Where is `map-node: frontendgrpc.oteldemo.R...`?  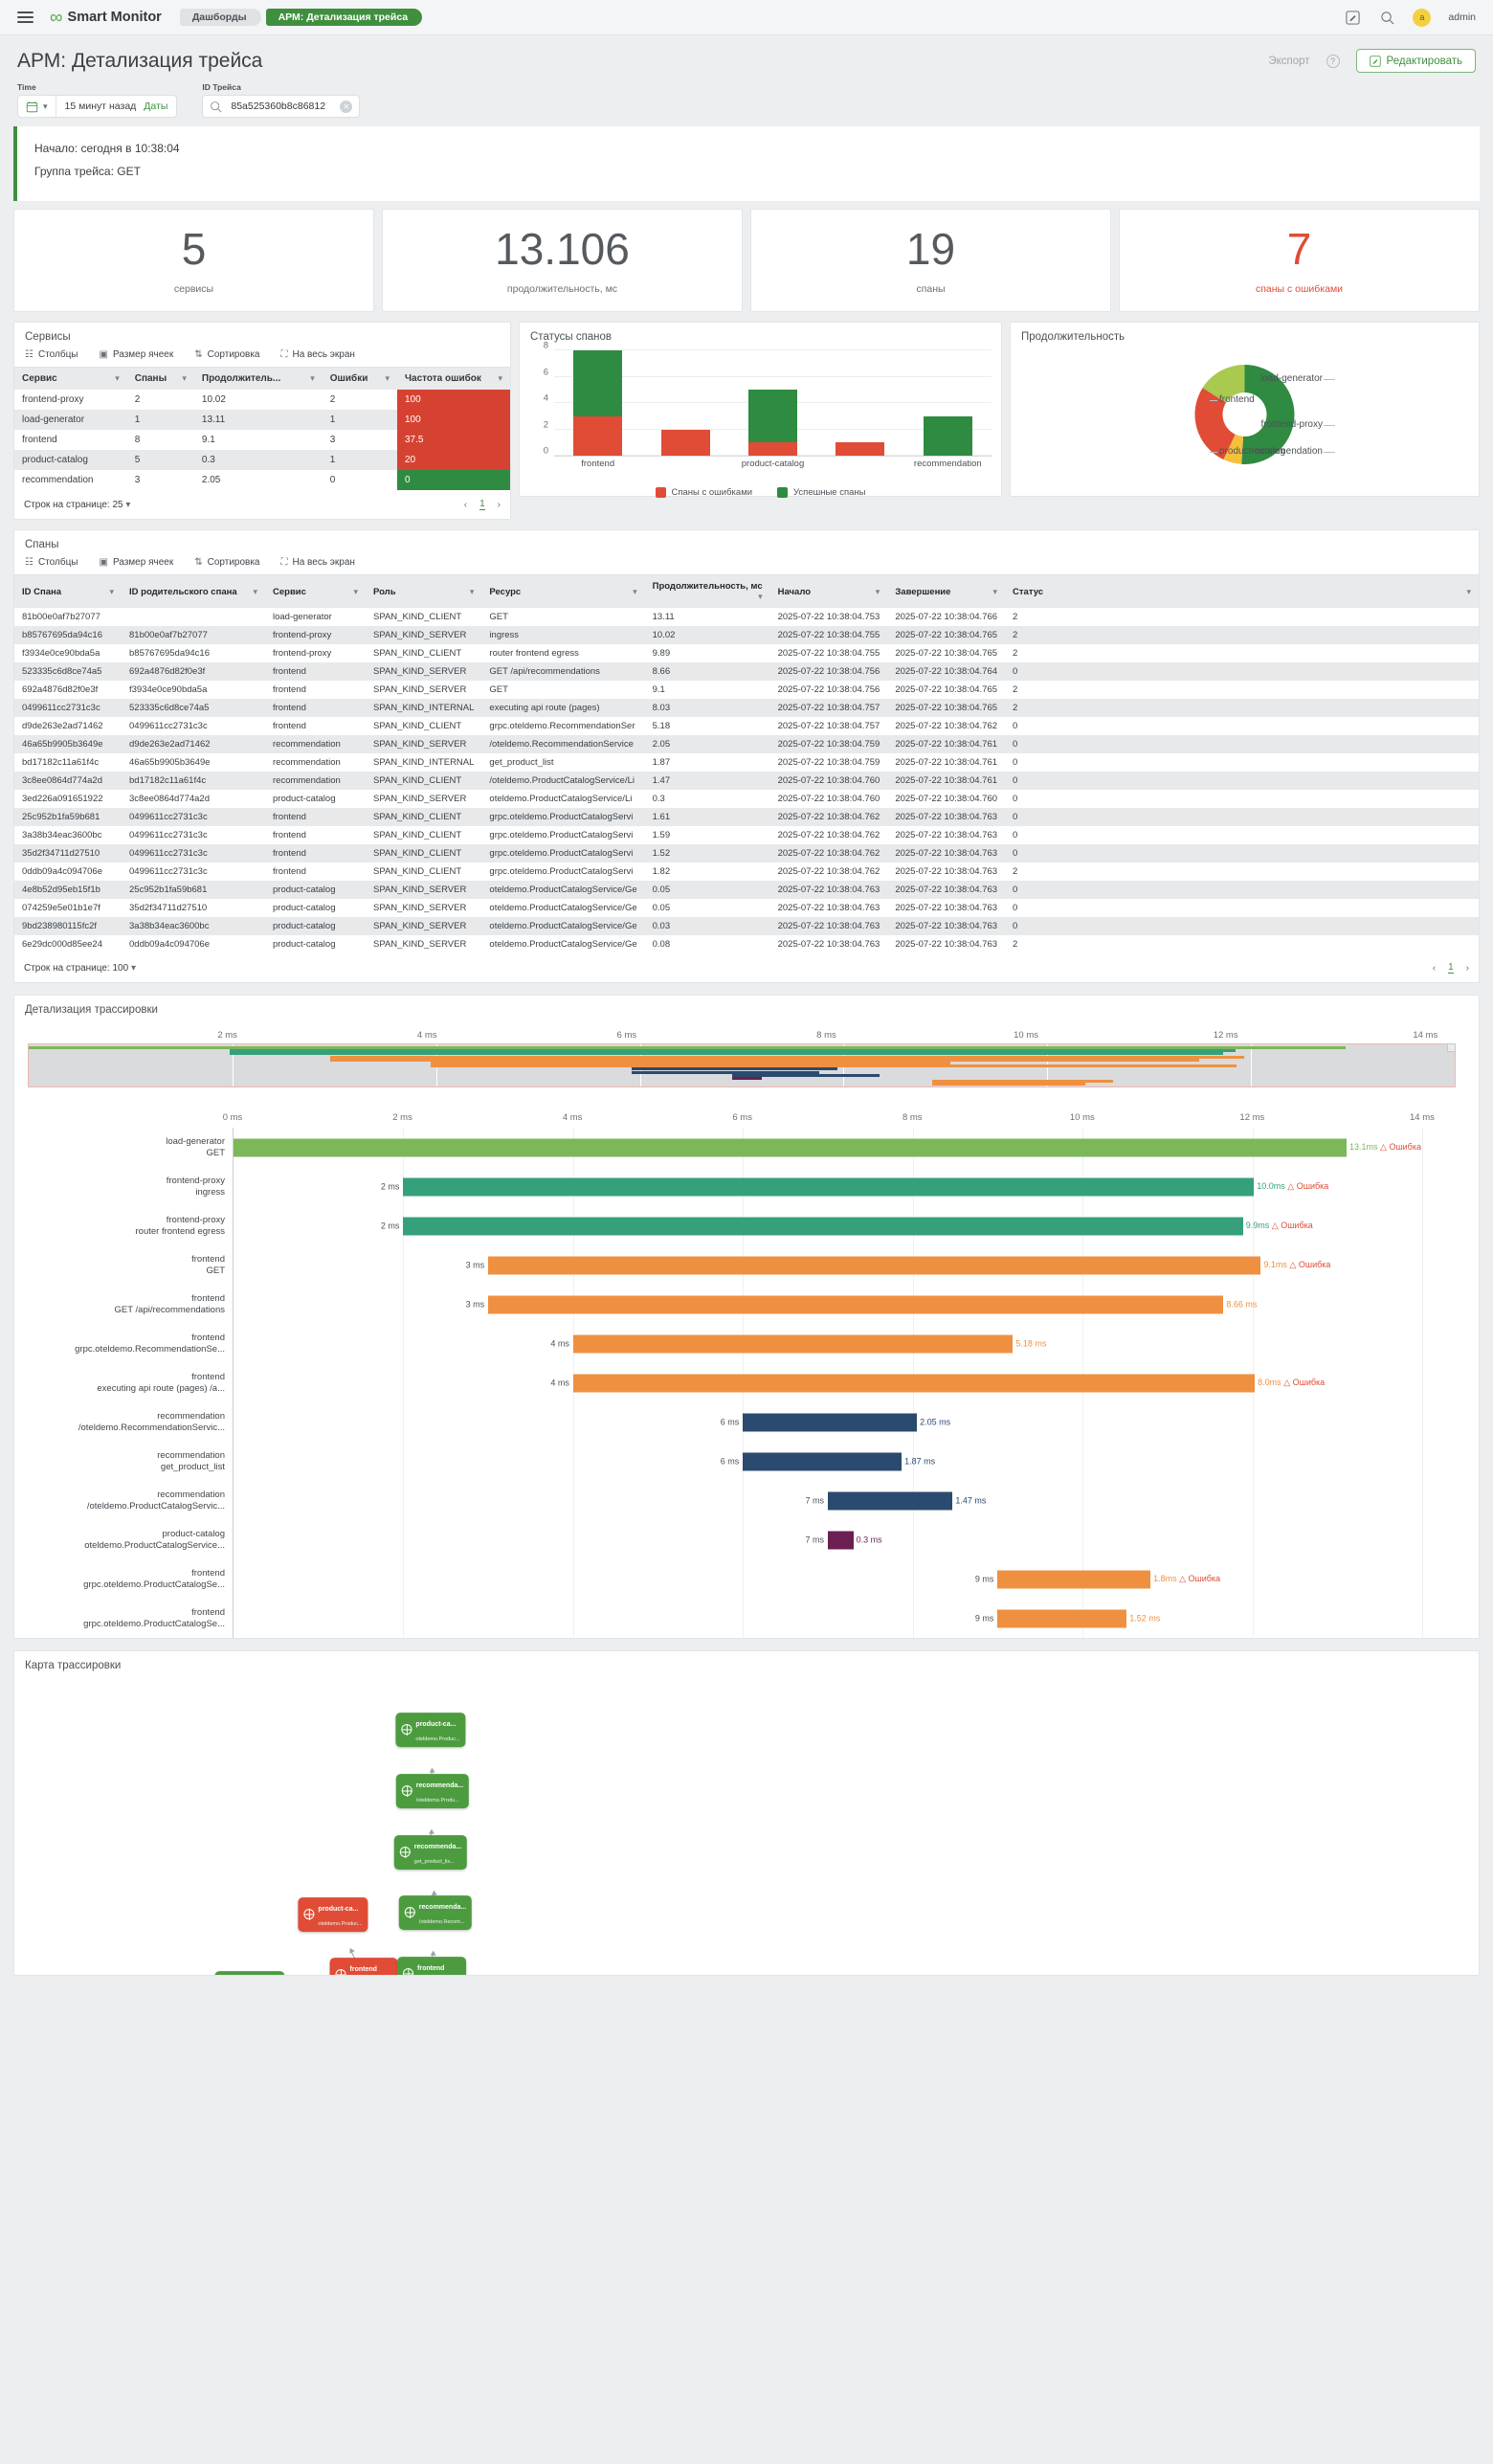 map-node: frontendgrpc.oteldemo.R... is located at coordinates (431, 1966).